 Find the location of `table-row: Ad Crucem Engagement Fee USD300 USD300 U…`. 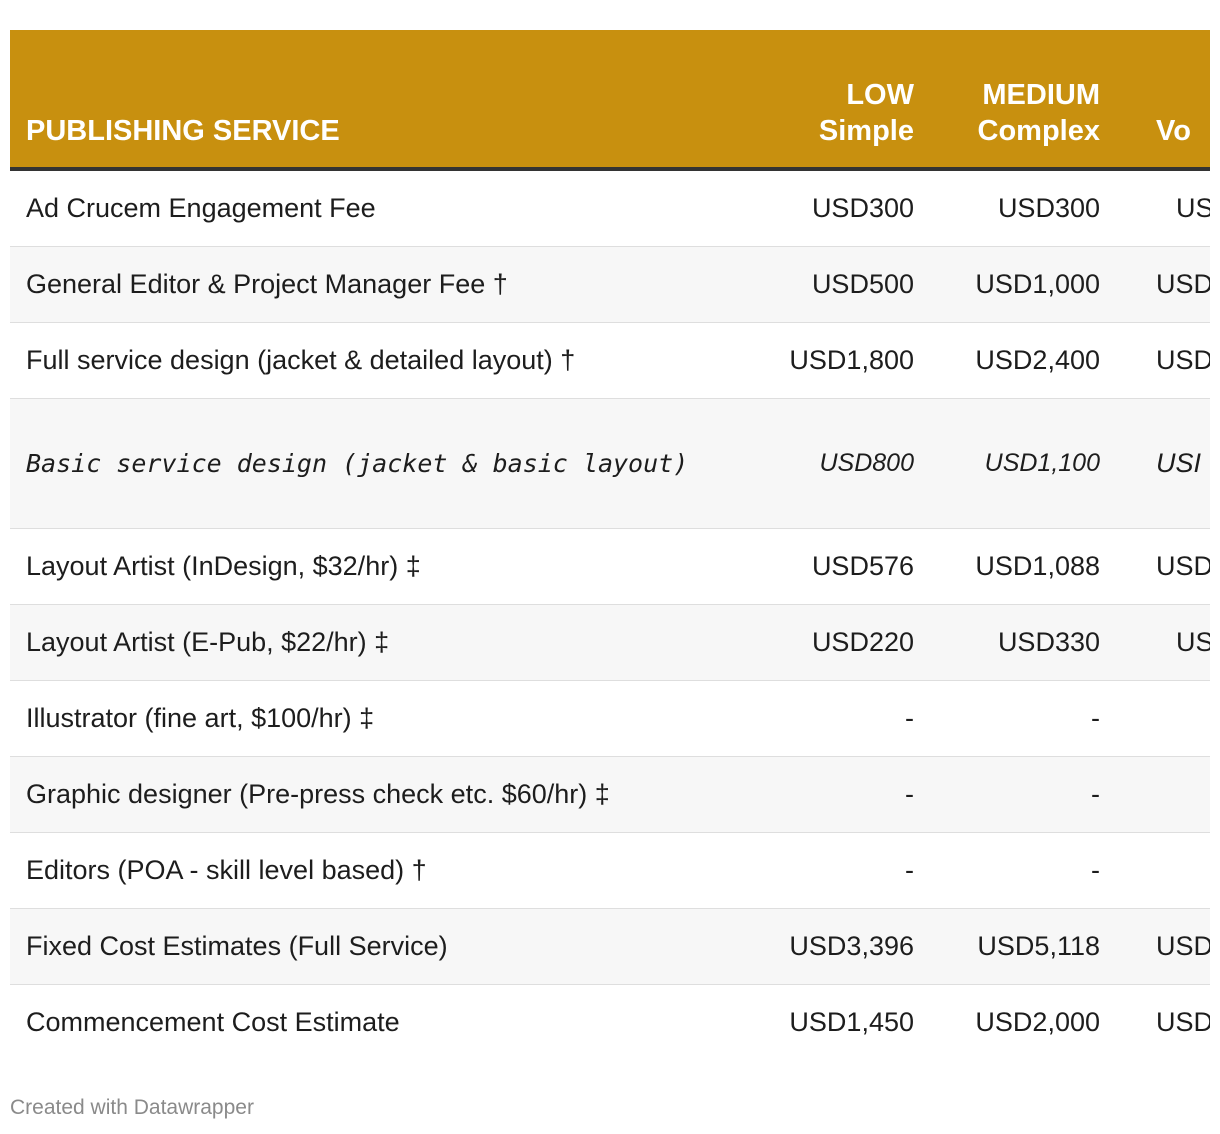

table-row: Ad Crucem Engagement Fee USD300 USD300 U… is located at coordinates (610, 208).